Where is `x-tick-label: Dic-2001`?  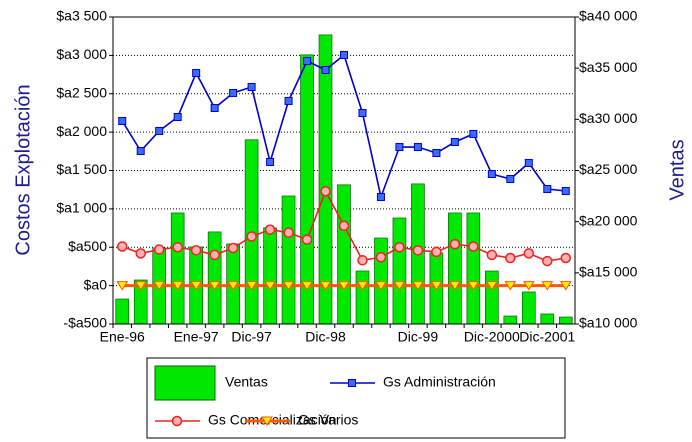 x-tick-label: Dic-2001 is located at coordinates (547, 337).